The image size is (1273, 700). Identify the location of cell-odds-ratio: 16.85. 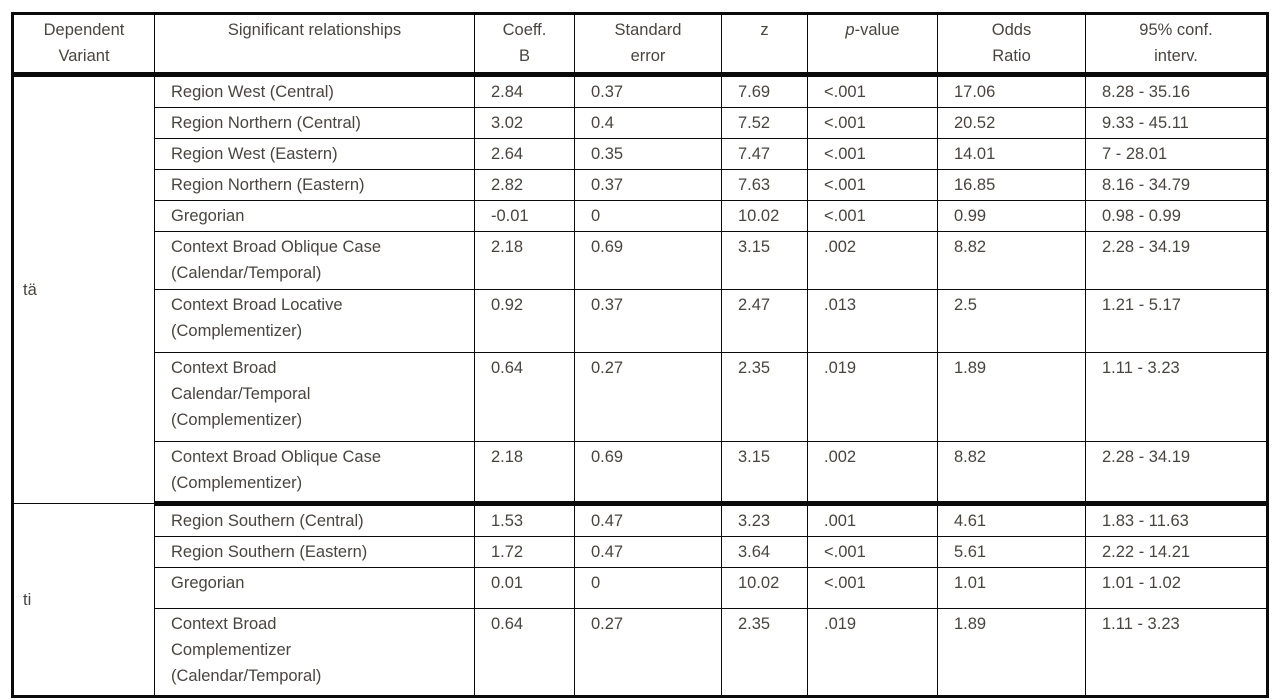
(1011, 185).